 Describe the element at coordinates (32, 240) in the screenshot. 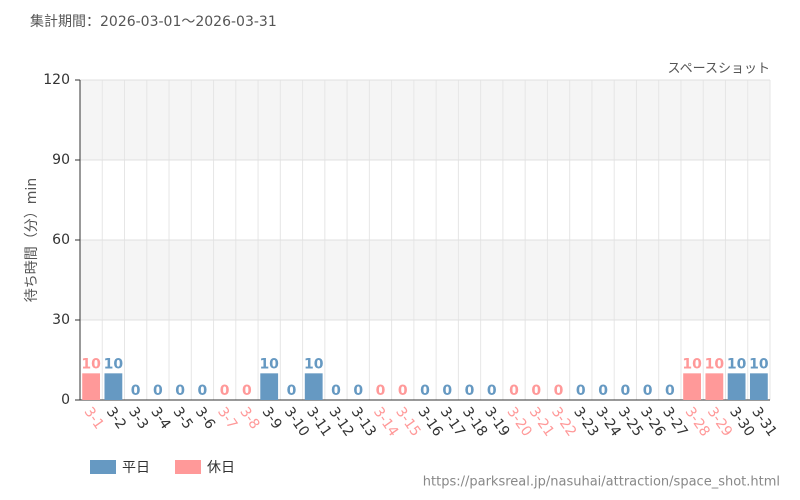

I see `y-axis-label: 待ち時間（分）min` at that location.